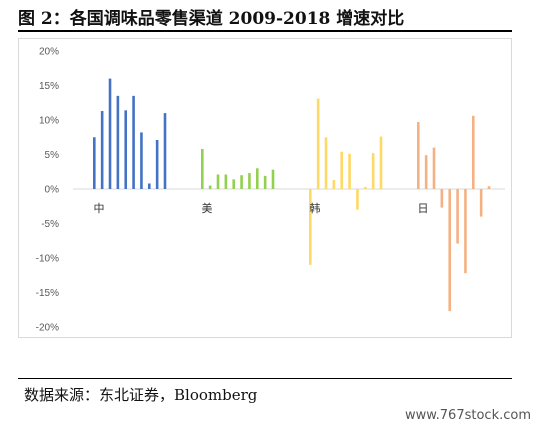 This screenshot has height=430, width=545. What do you see at coordinates (265, 31) in the screenshot?
I see `title-divider` at bounding box center [265, 31].